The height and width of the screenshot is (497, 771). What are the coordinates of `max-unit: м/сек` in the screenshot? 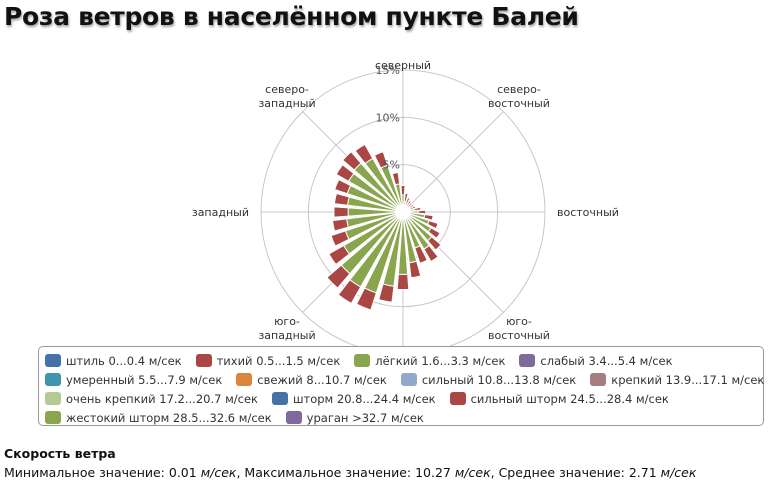 It's located at (472, 472).